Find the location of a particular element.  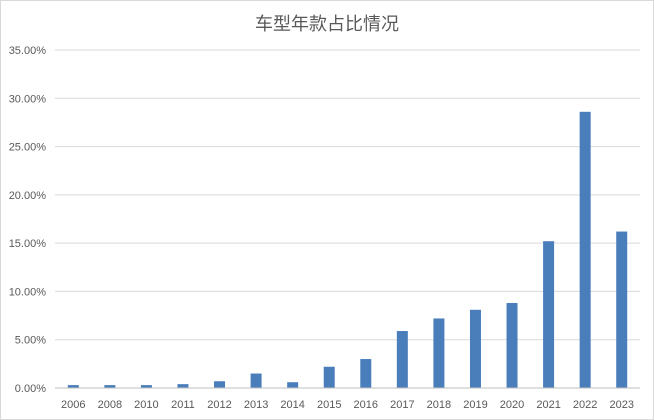

x-tick-label: 2015 is located at coordinates (329, 405).